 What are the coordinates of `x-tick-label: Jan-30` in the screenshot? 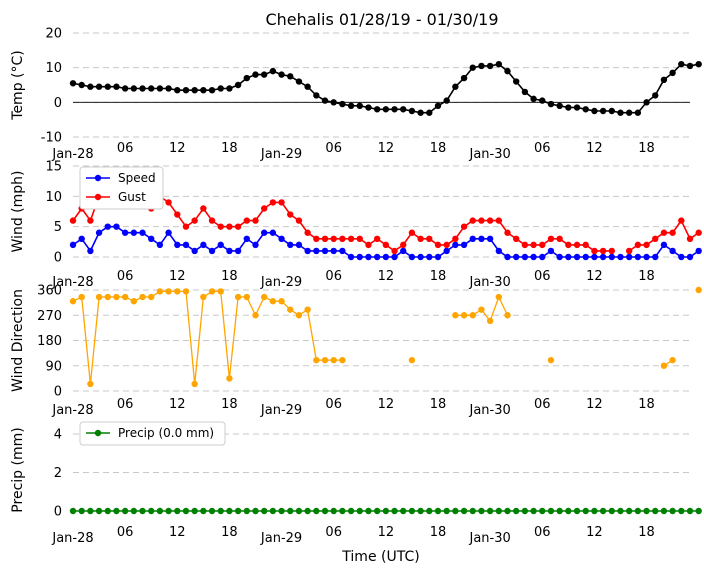 It's located at (489, 282).